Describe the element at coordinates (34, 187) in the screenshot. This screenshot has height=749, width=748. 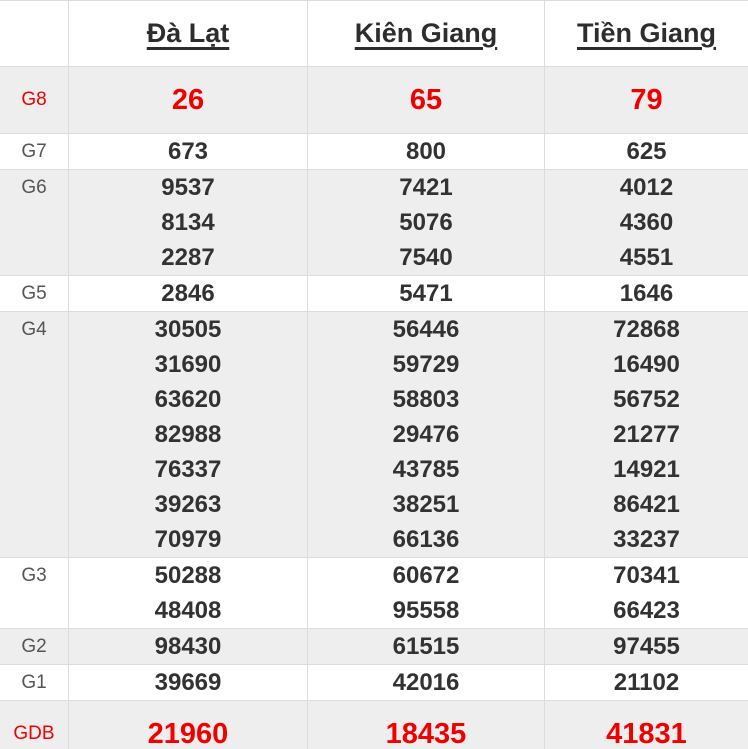
I see `prize-label-g6: G6` at that location.